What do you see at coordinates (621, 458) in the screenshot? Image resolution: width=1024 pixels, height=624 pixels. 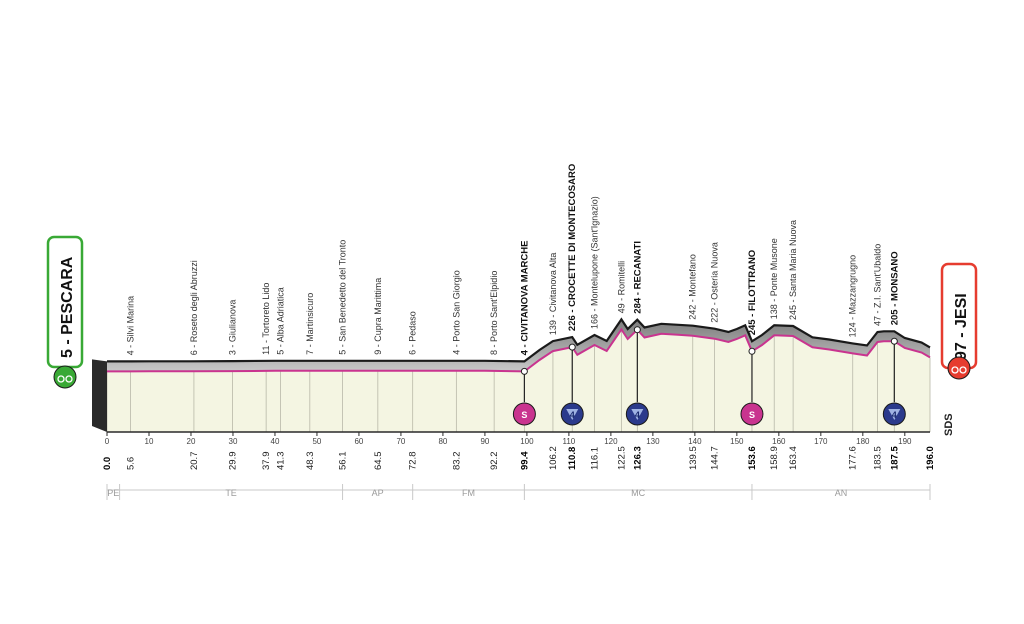 I see `distance-label: 122.5` at bounding box center [621, 458].